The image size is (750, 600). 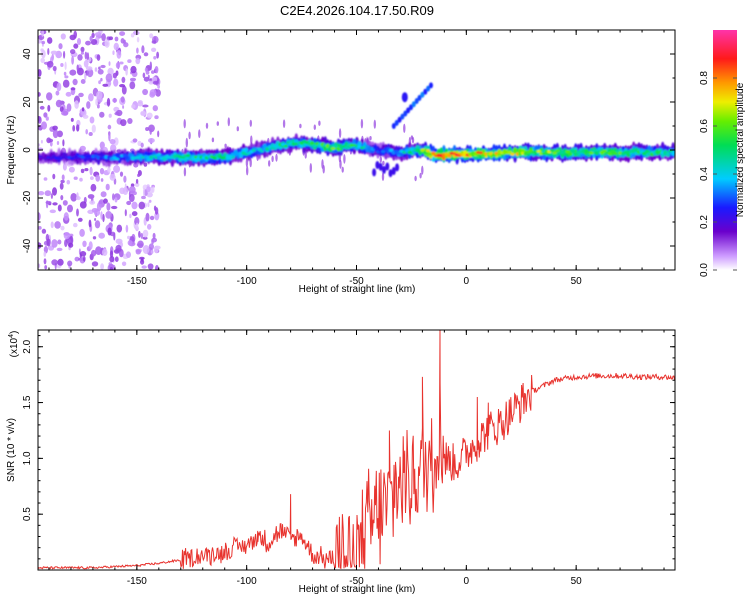 I want to click on colorbar-ticks: 0.0 0.2 0.4 0.6 0.8, so click(x=718, y=174).